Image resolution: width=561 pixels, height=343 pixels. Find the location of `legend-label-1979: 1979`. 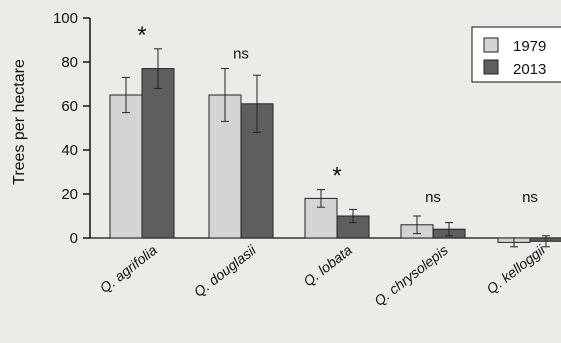

legend-label-1979: 1979 is located at coordinates (529, 46).